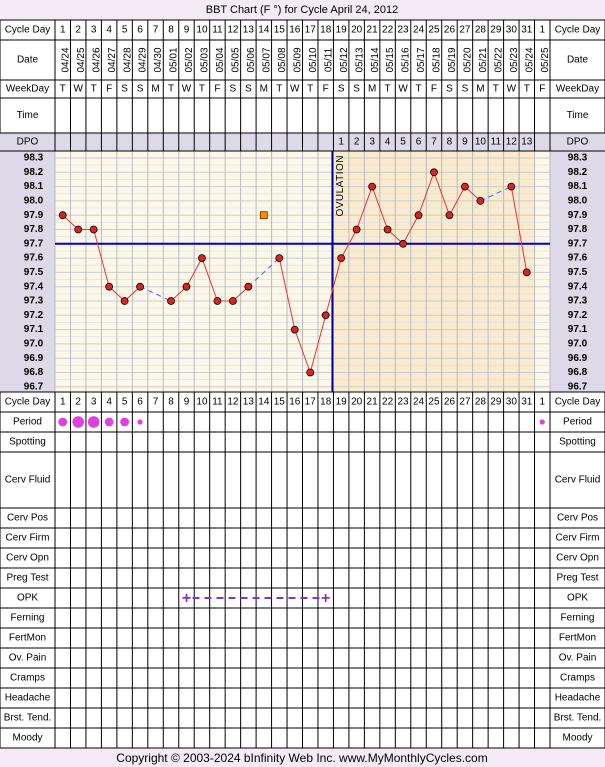  I want to click on date-label: 05/18, so click(437, 59).